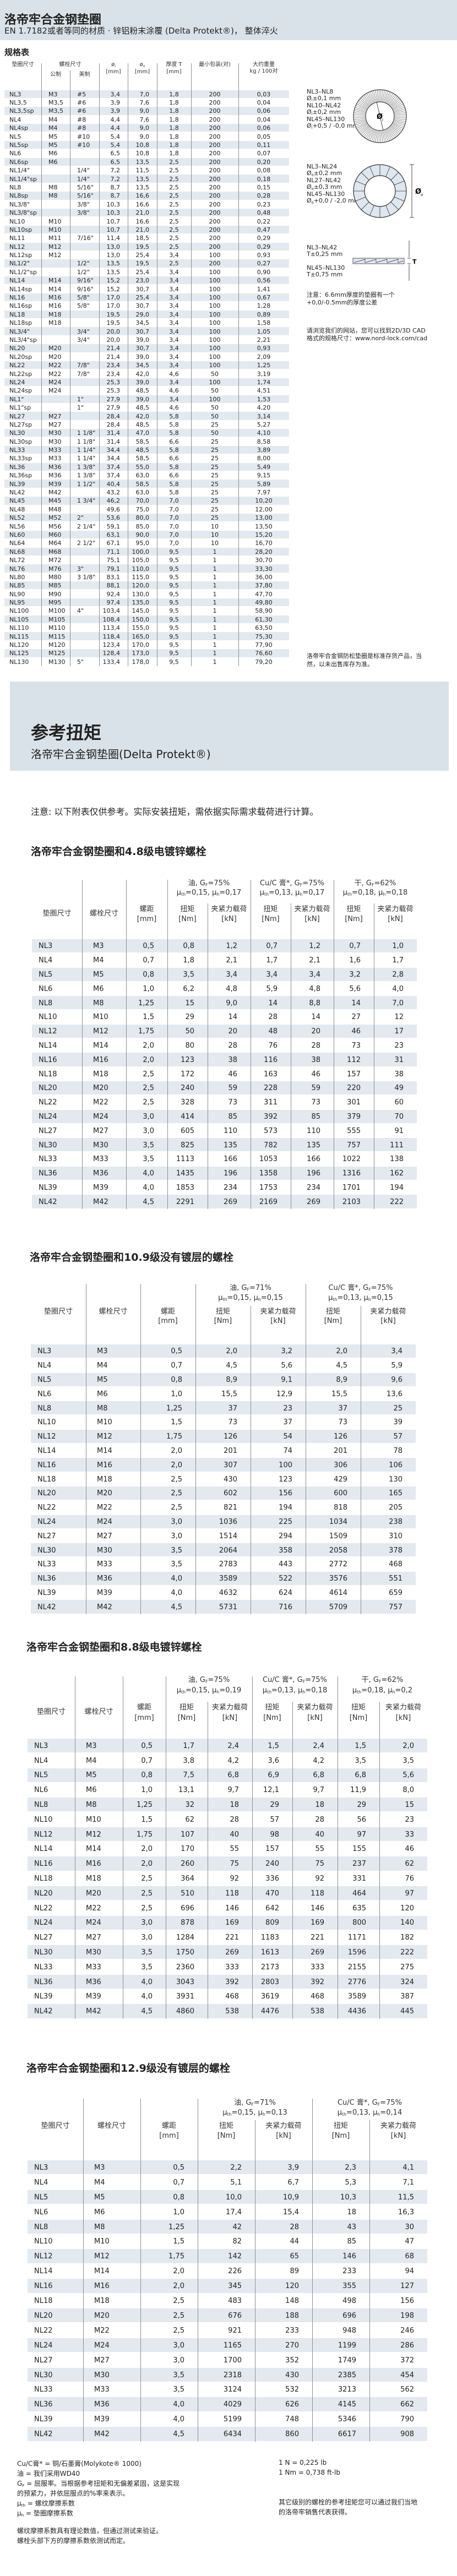  What do you see at coordinates (116, 196) in the screenshot?
I see `table-cell: 8,7` at bounding box center [116, 196].